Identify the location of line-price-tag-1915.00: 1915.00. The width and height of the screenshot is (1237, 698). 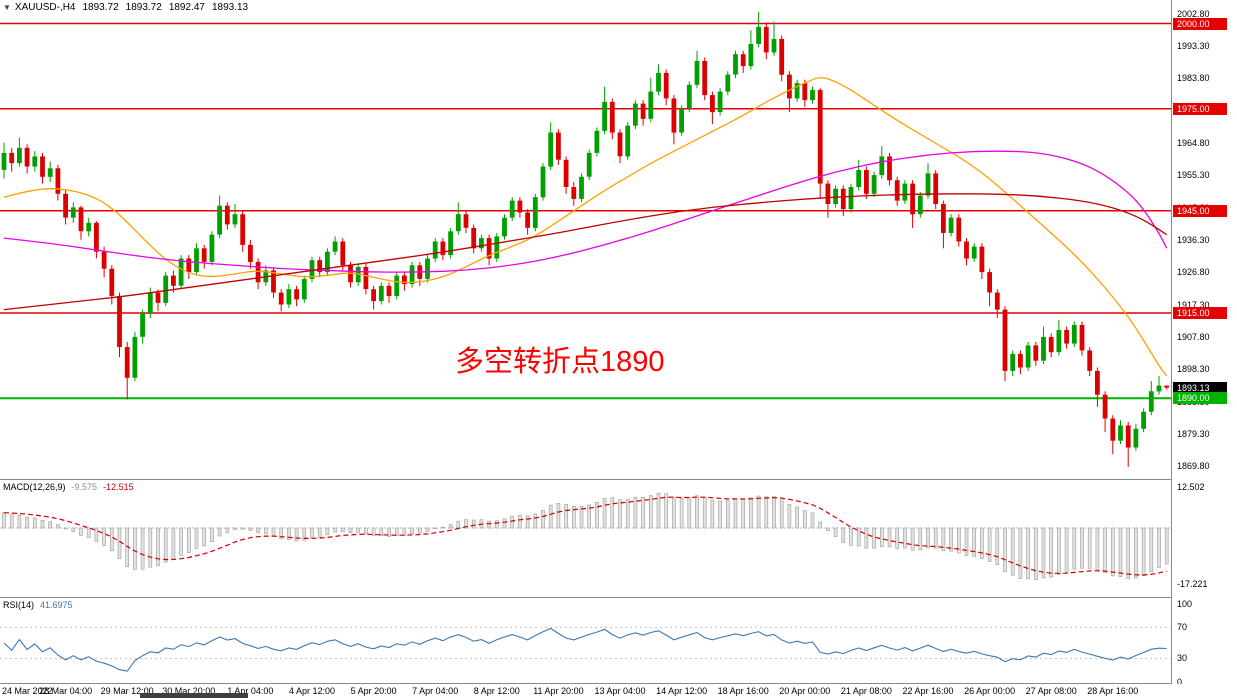
(1200, 313).